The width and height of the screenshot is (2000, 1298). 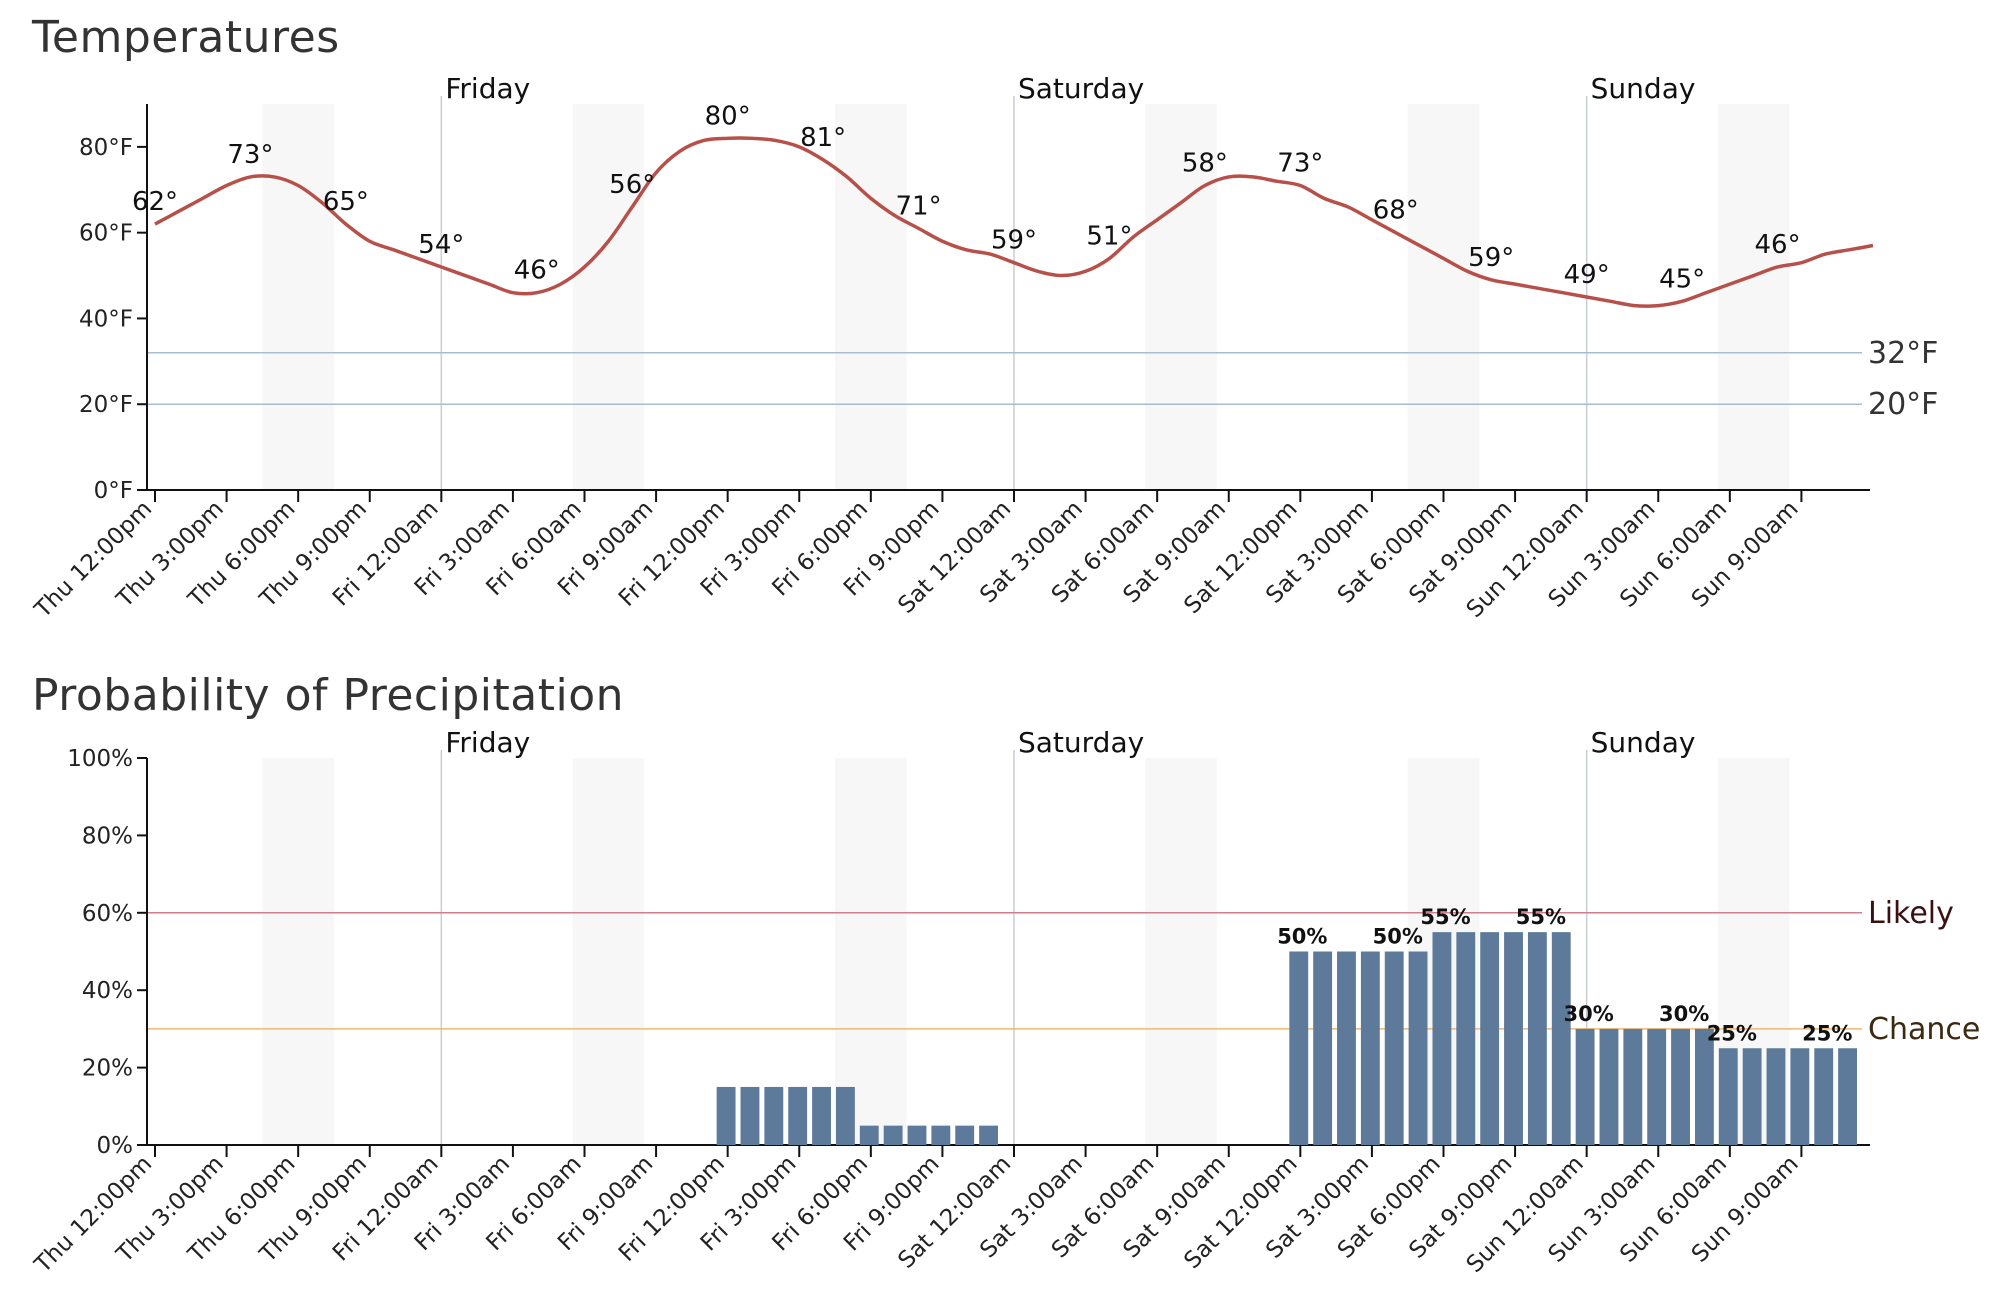 I want to click on y-tick-label: 0%, so click(x=115, y=1146).